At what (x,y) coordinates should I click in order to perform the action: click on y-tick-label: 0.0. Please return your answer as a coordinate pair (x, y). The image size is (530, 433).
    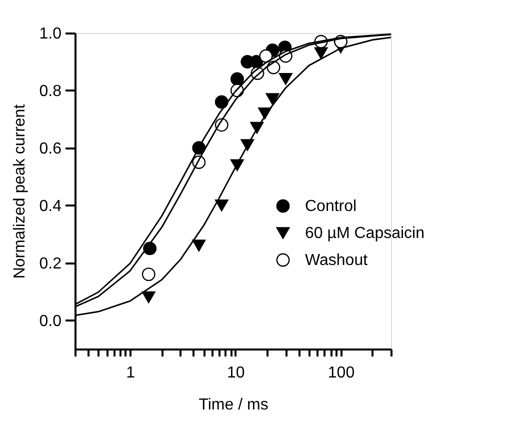
    Looking at the image, I should click on (50, 321).